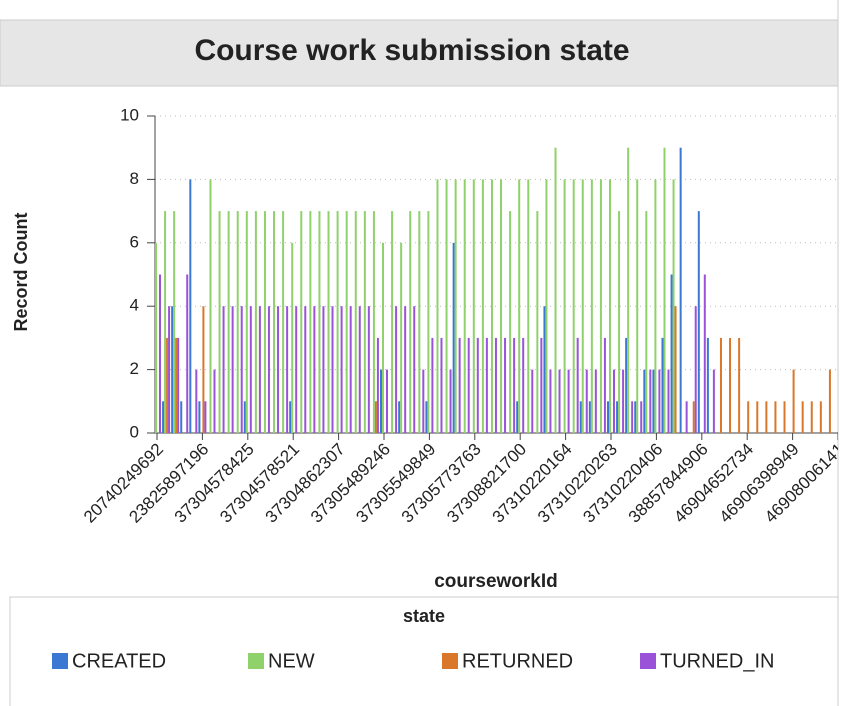 The image size is (844, 706). What do you see at coordinates (517, 661) in the screenshot?
I see `legend-label: RETURNED` at bounding box center [517, 661].